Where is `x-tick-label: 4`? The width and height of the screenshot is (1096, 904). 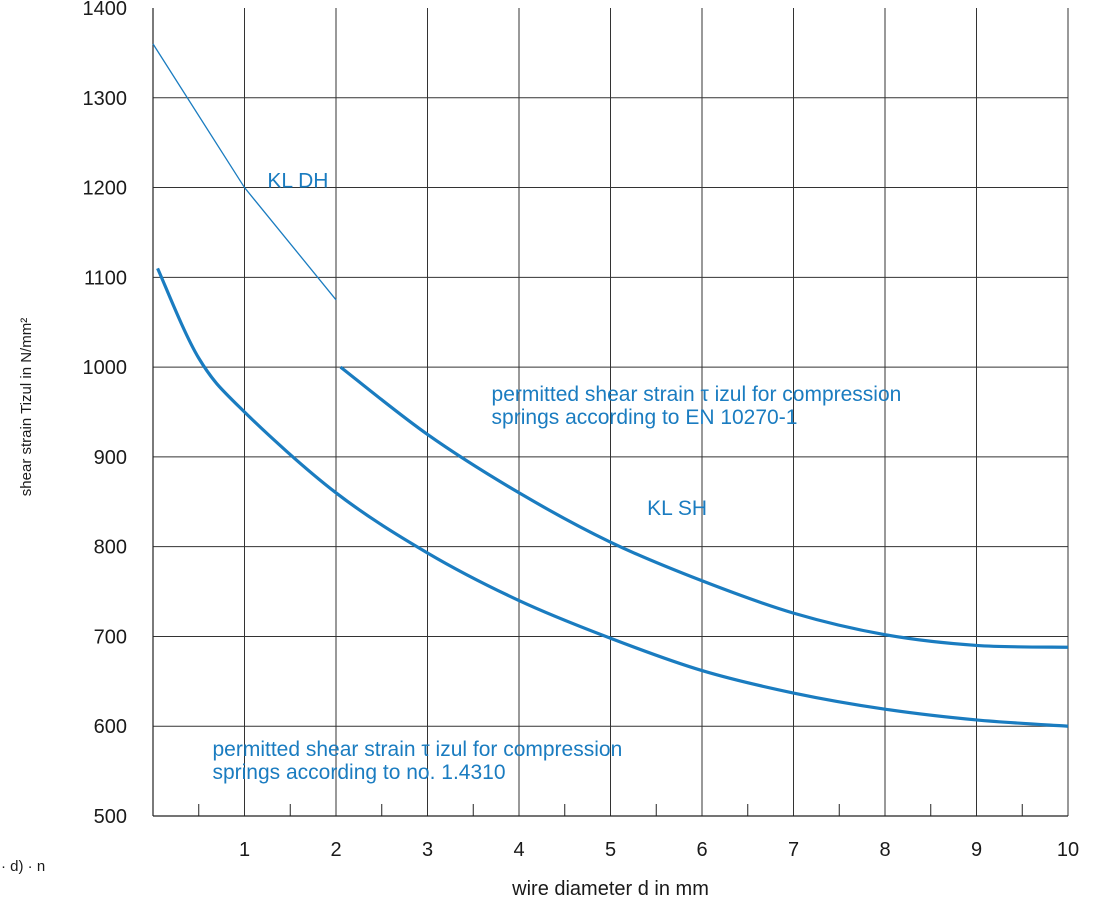
x-tick-label: 4 is located at coordinates (518, 850).